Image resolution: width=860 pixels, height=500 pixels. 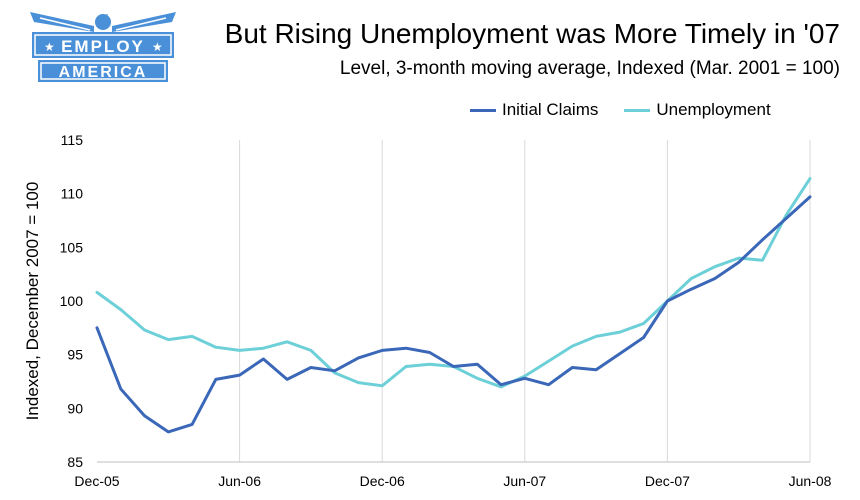 I want to click on employ-america-logo: ★ ★ EMPLOY AMERICA, so click(x=103, y=47).